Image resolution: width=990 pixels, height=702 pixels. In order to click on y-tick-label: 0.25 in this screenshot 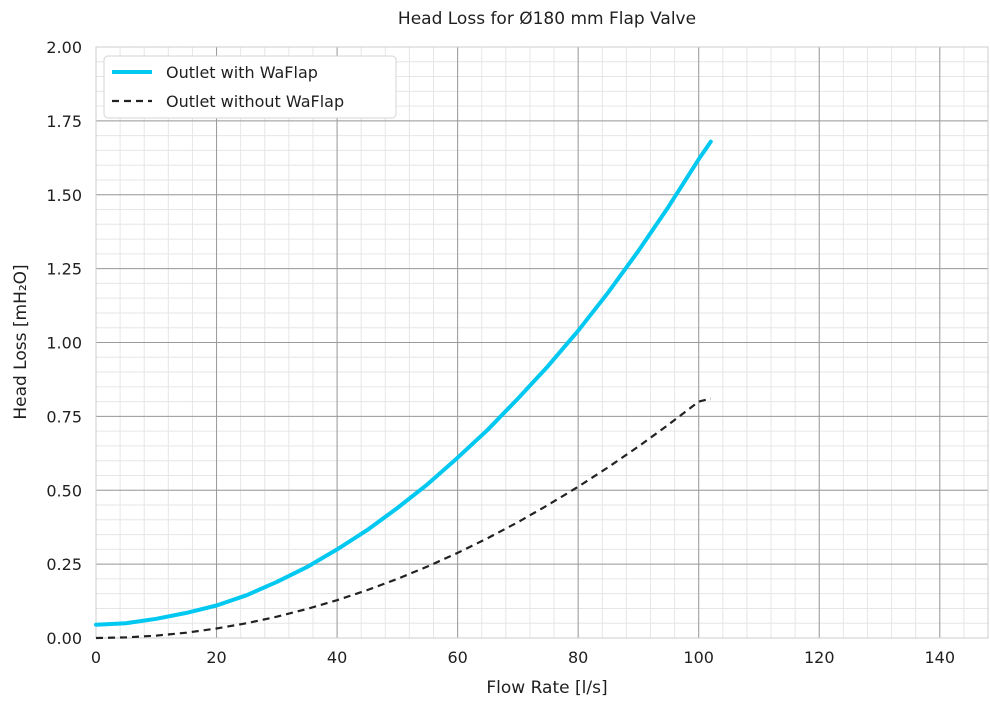, I will do `click(64, 564)`.